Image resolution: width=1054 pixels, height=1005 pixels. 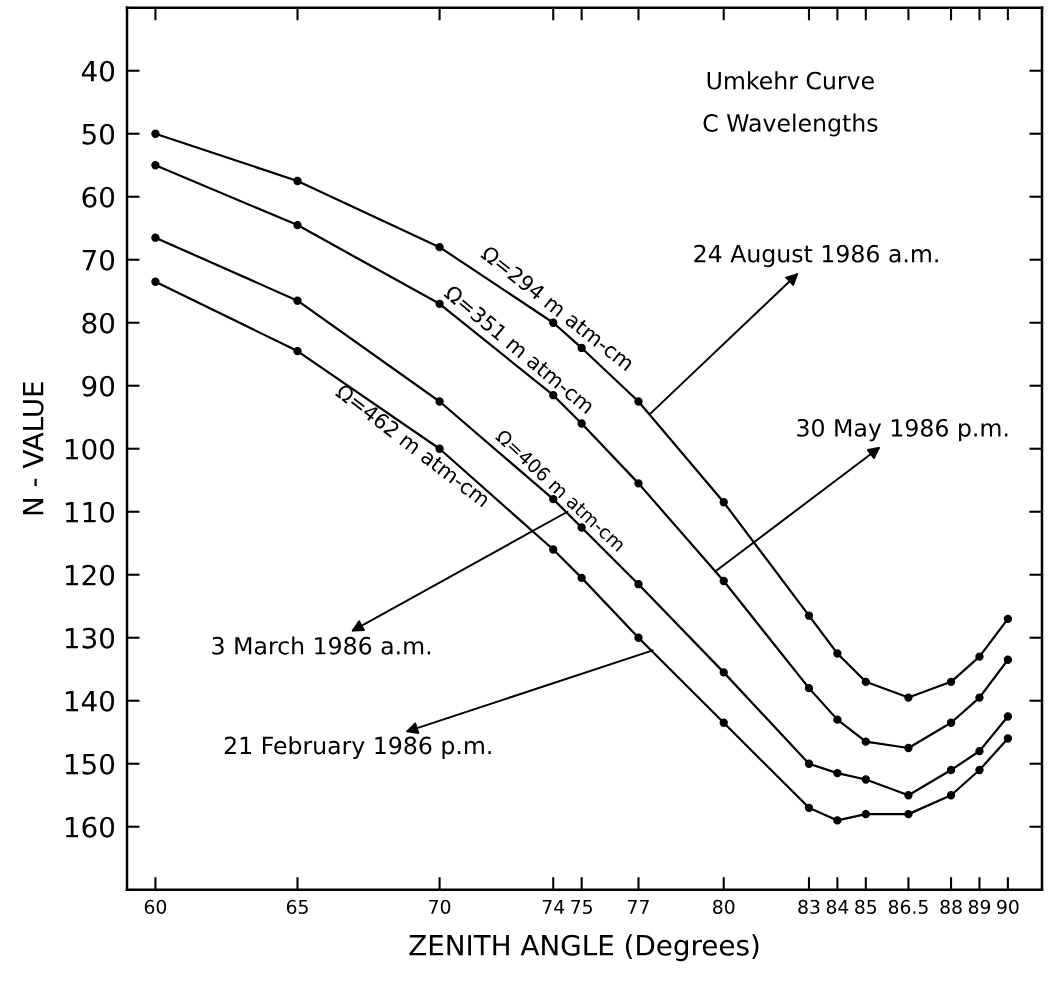 What do you see at coordinates (155, 906) in the screenshot?
I see `x-tick-label: 60` at bounding box center [155, 906].